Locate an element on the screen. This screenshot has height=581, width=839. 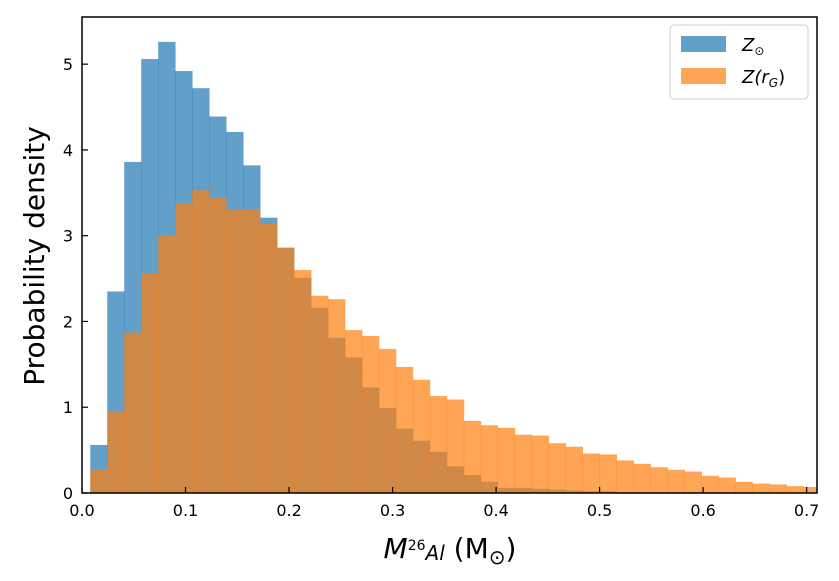
x-tick-label: 0.5 is located at coordinates (599, 510).